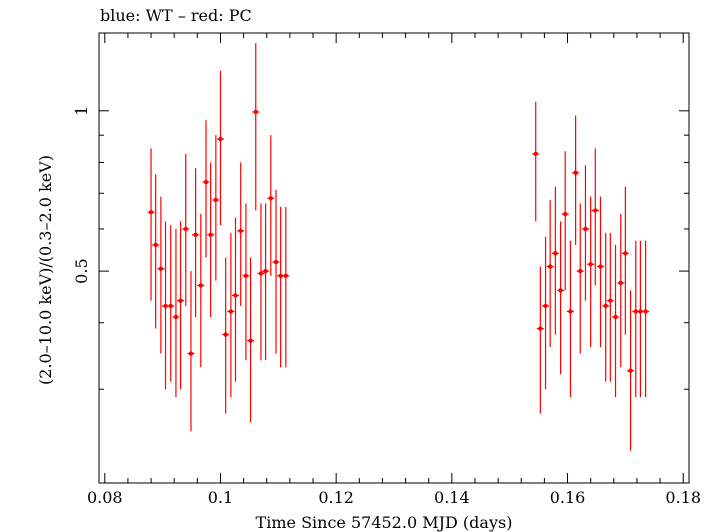  Describe the element at coordinates (176, 15) in the screenshot. I see `chart-title: blue: WT – red: PC` at that location.